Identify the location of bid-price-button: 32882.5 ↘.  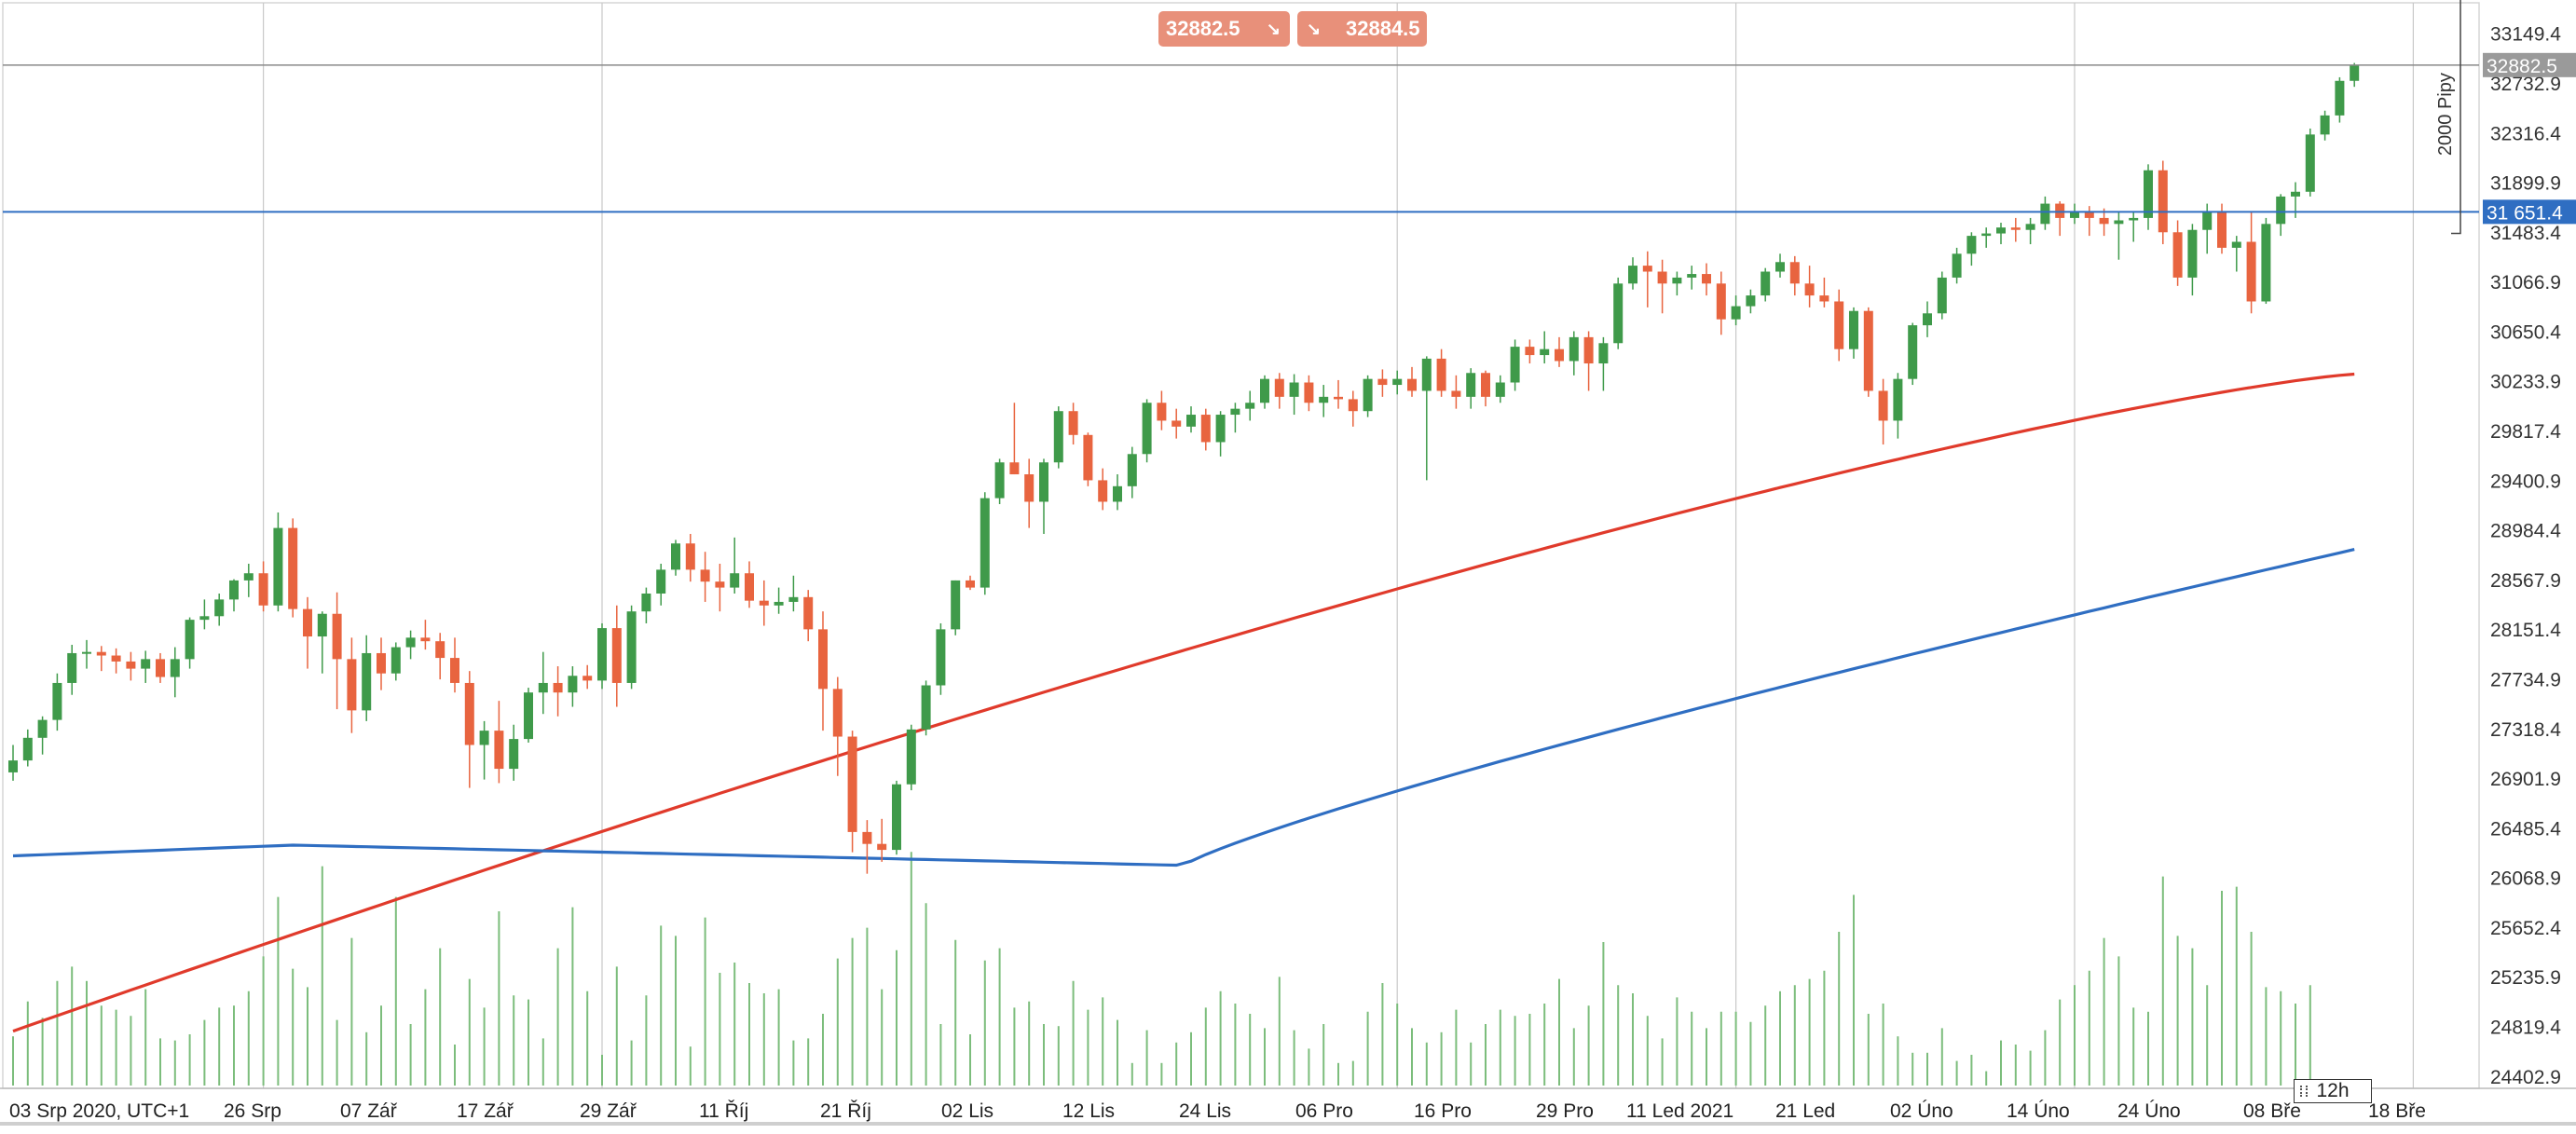
(1224, 29).